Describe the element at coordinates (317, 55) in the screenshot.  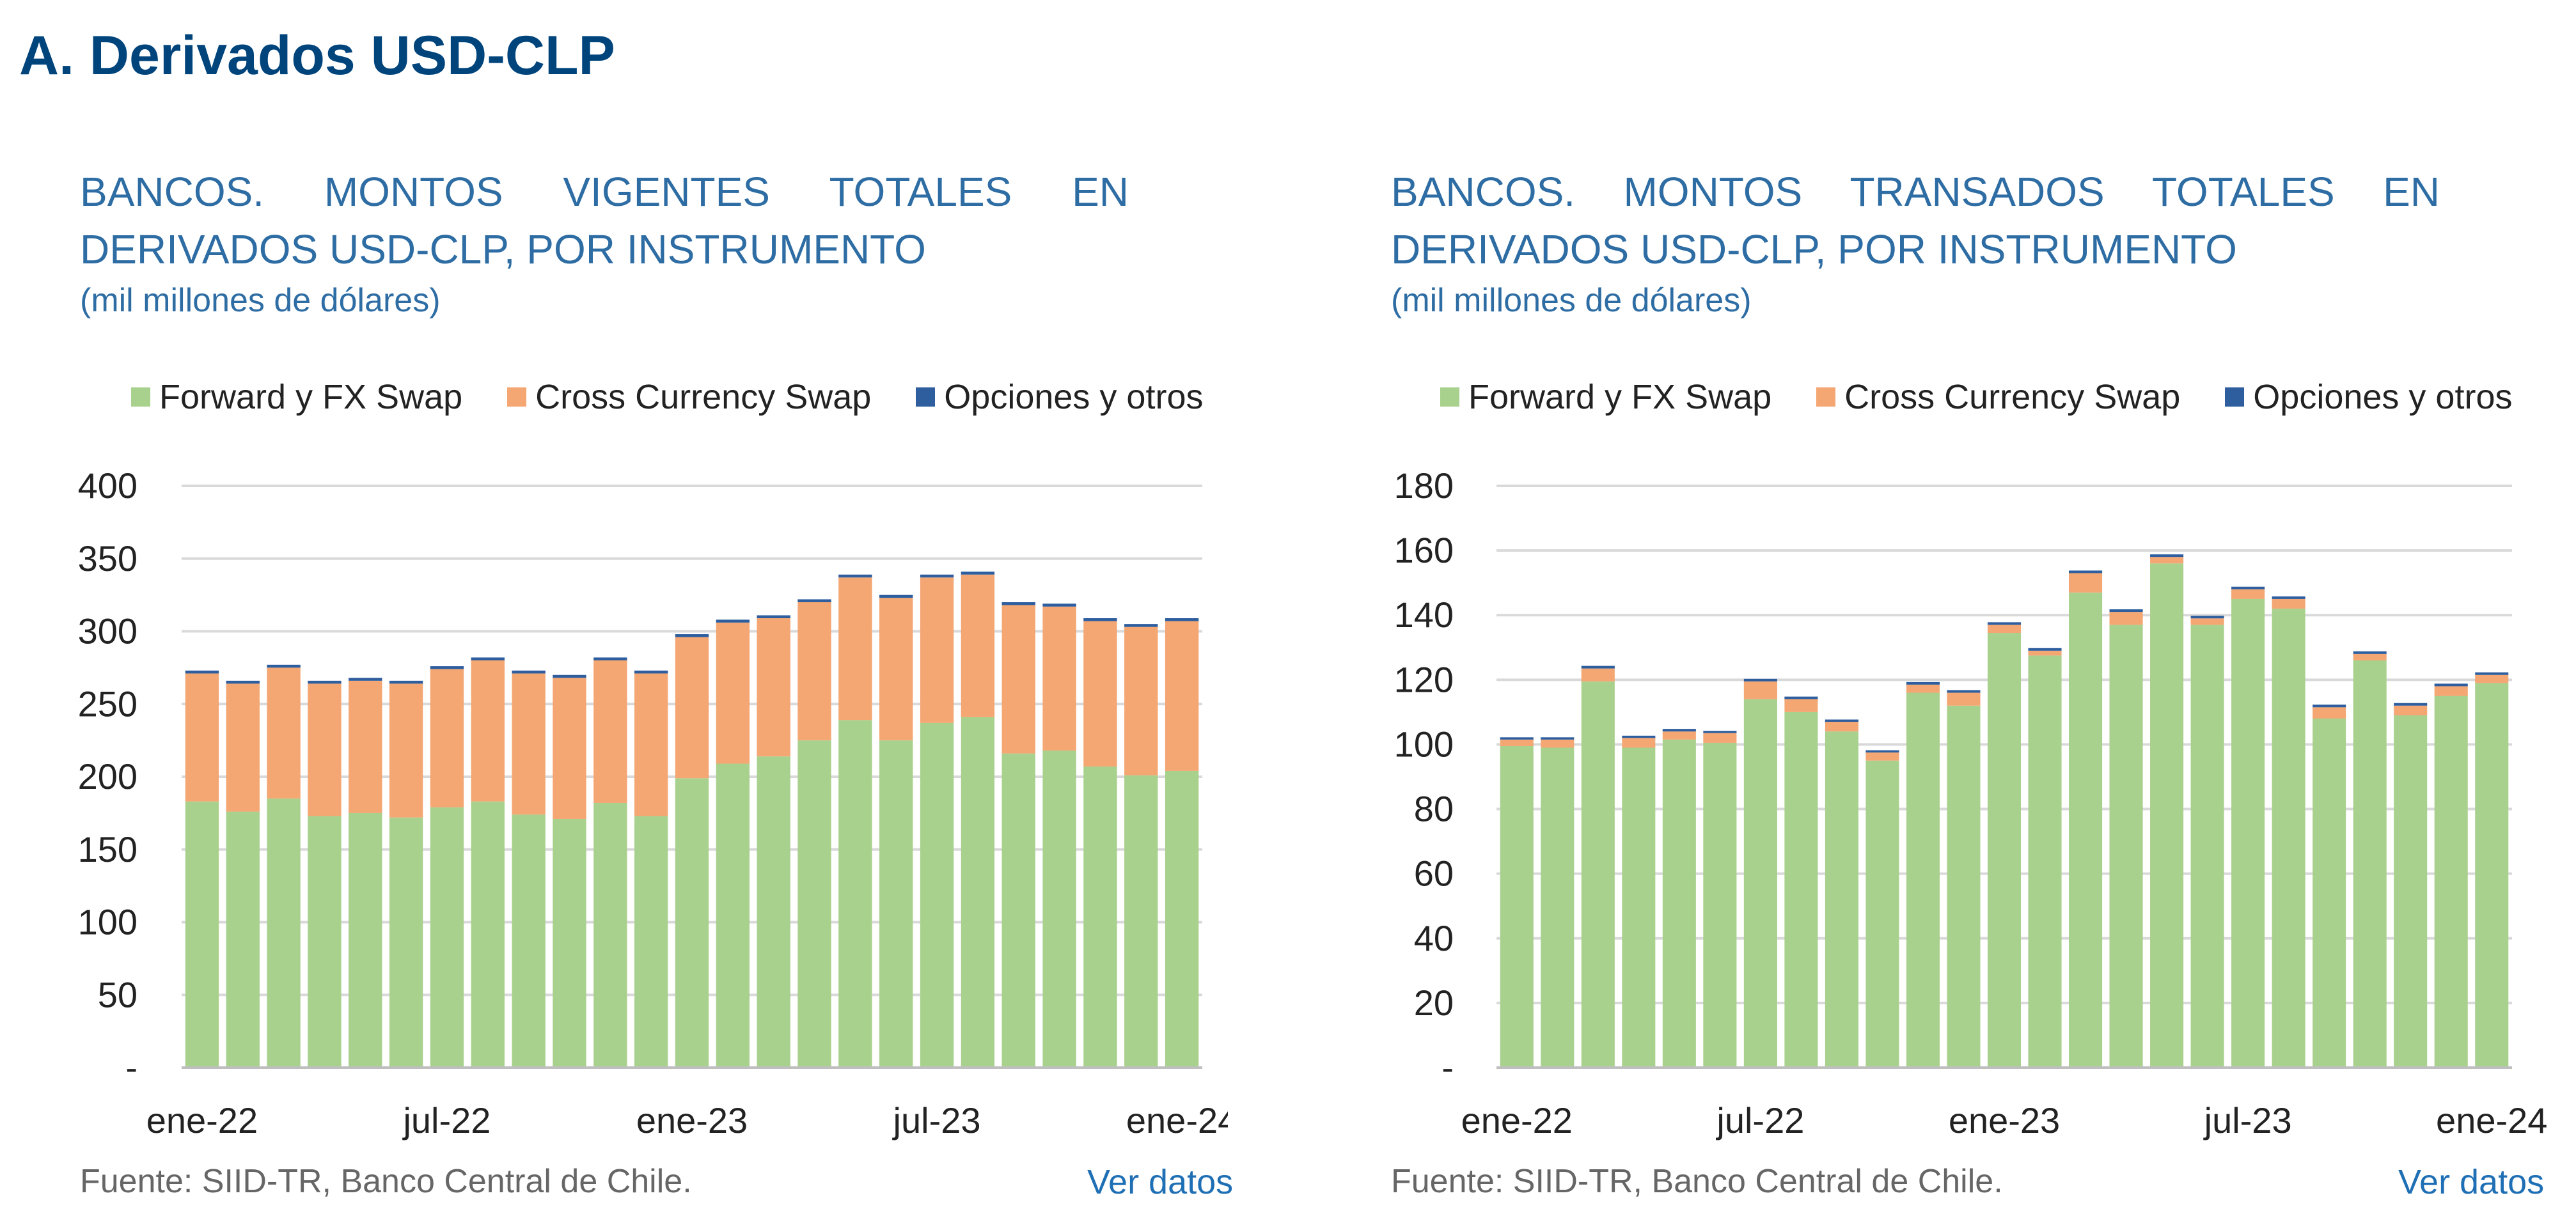
I see `page-title: A. Derivados USD-CLP` at that location.